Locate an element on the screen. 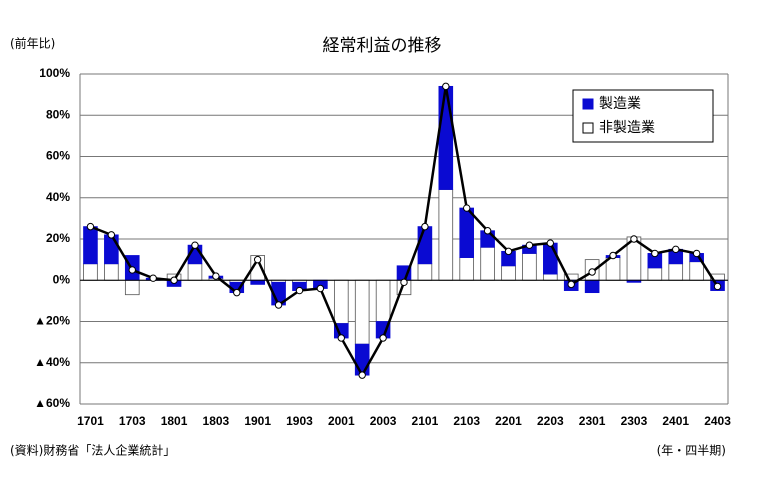  x-tick-label: 1801 is located at coordinates (174, 421).